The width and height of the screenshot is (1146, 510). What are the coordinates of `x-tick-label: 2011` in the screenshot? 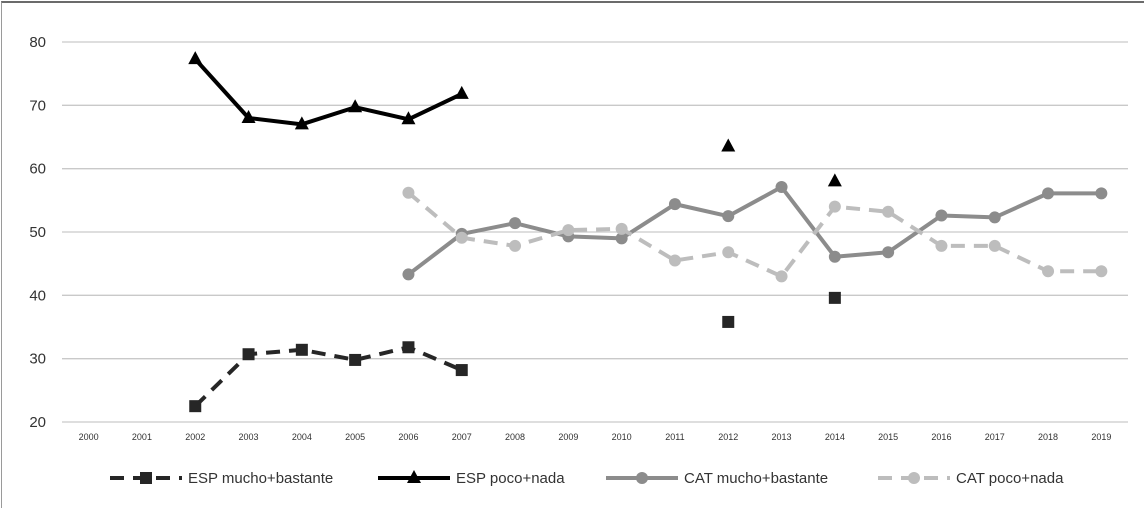 It's located at (674, 437).